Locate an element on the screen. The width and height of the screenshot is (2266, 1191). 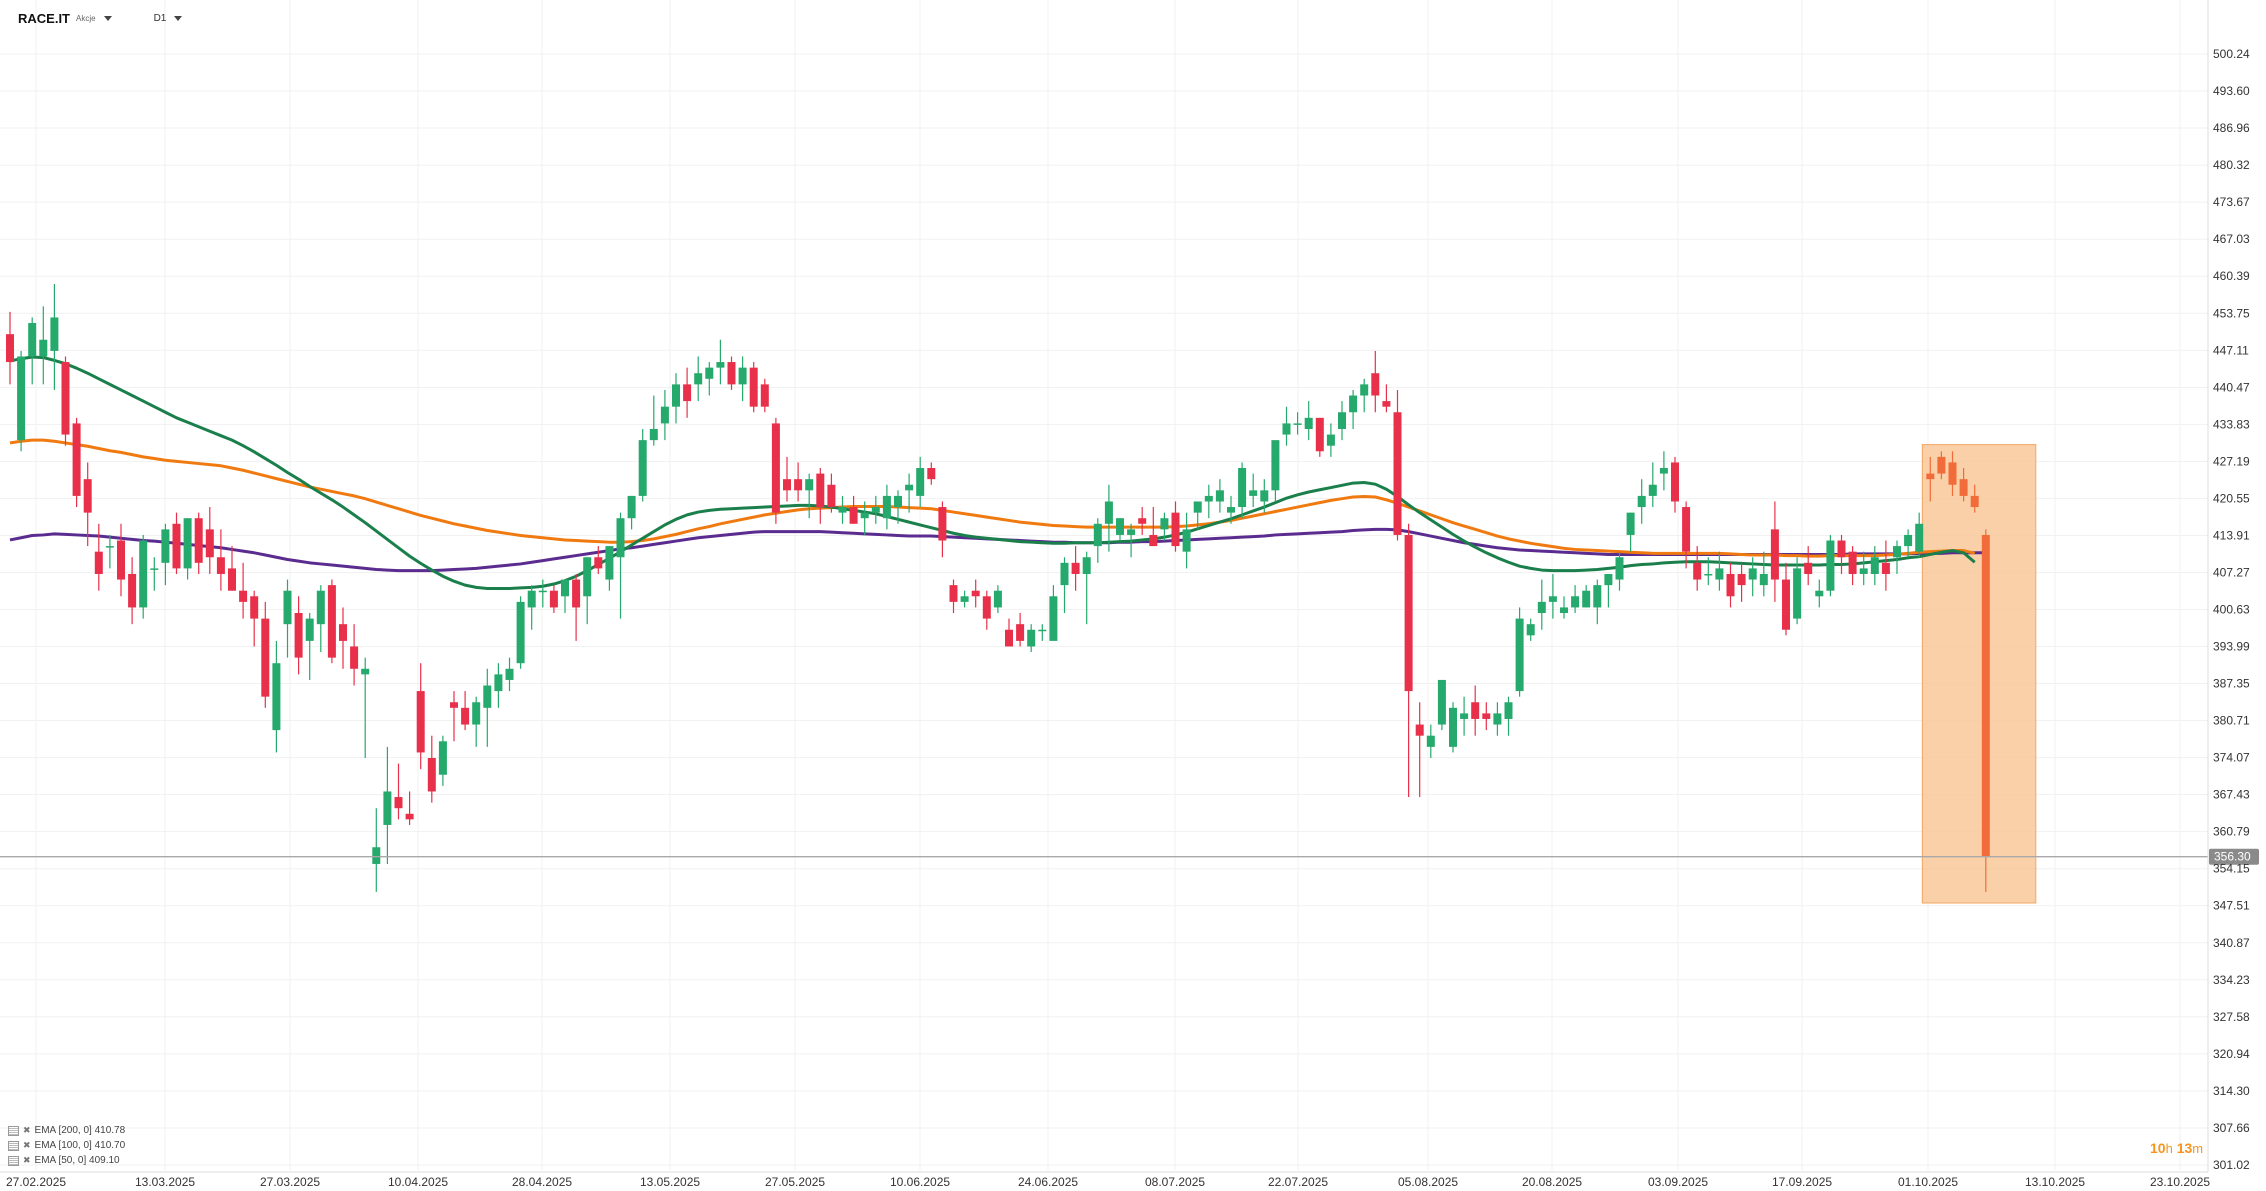
y-tick-label: 393.99 is located at coordinates (2231, 647).